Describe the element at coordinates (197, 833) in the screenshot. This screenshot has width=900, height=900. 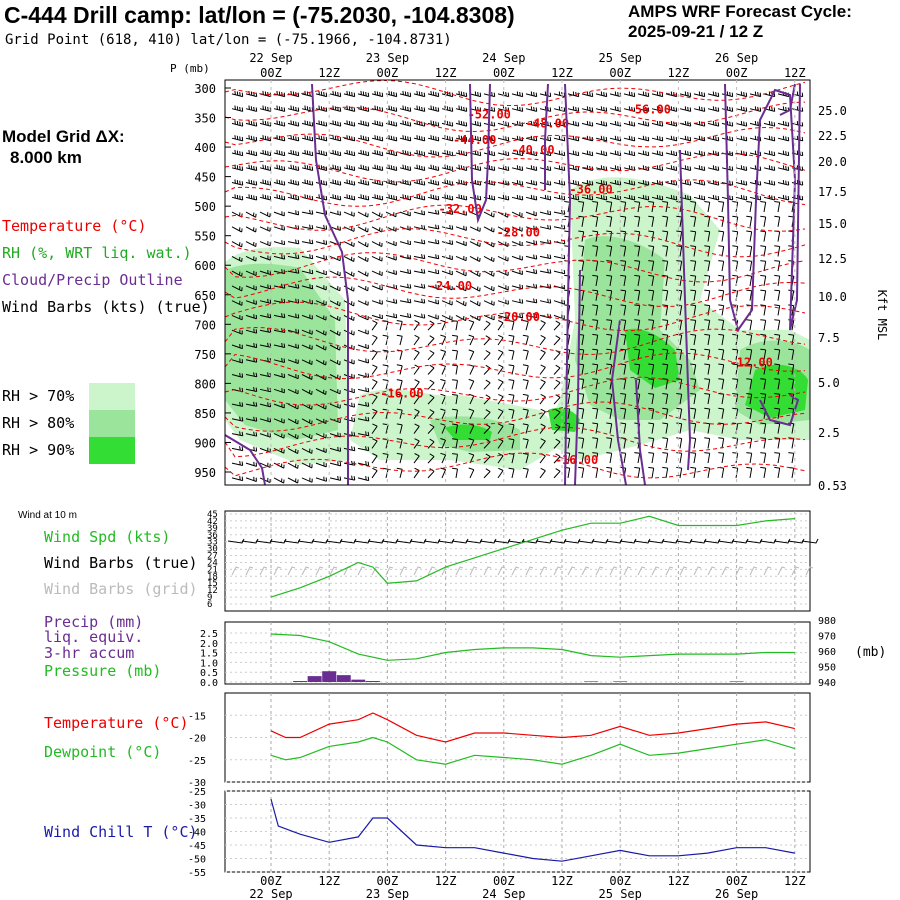
I see `windchill-tick: -40` at that location.